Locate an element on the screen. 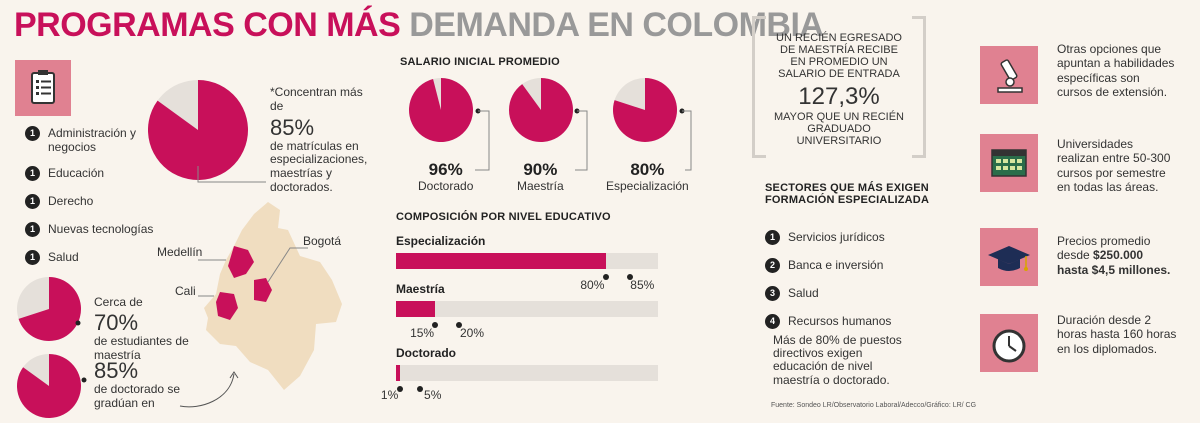 The width and height of the screenshot is (1200, 423). bogota-region is located at coordinates (263, 290).